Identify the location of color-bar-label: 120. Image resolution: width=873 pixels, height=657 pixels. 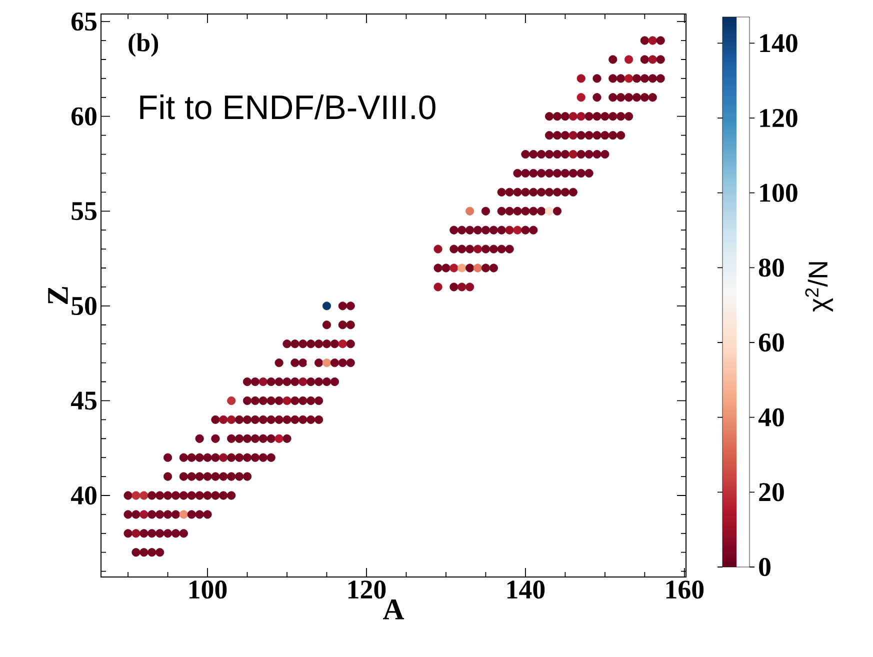
(779, 118).